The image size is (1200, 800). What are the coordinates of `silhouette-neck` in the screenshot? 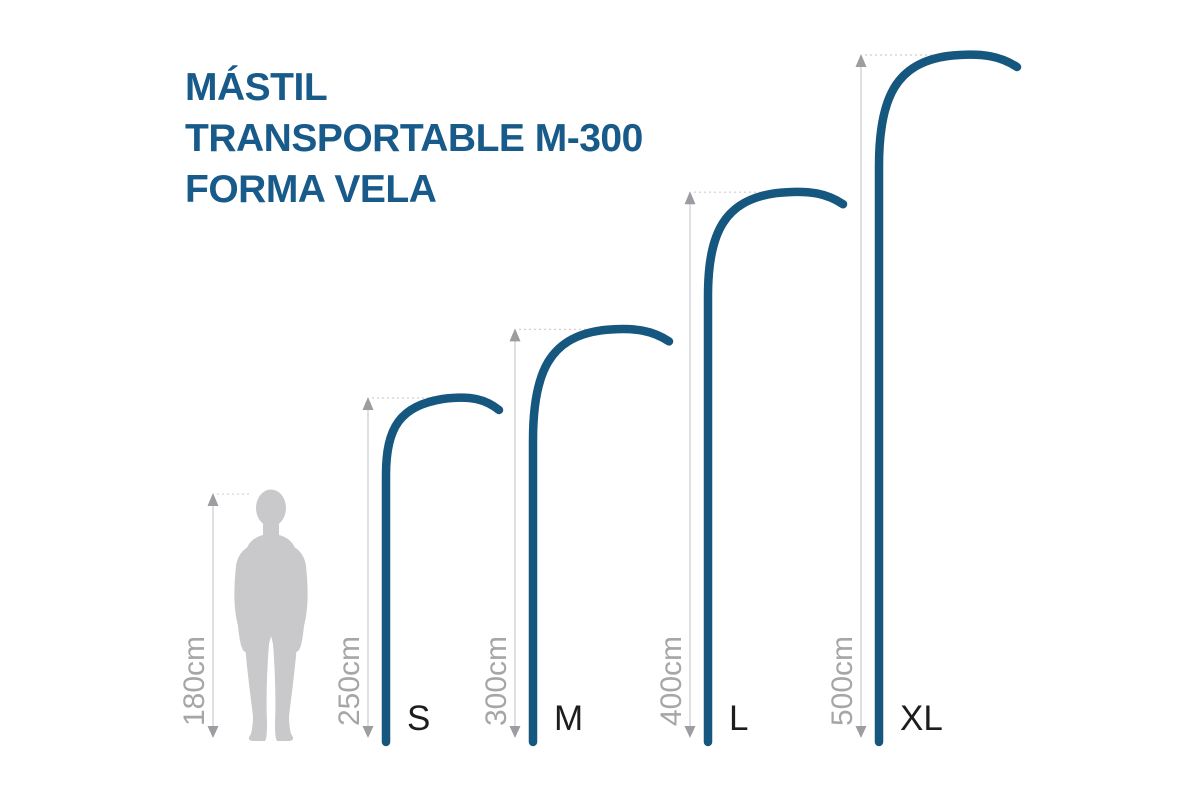 It's located at (271, 527).